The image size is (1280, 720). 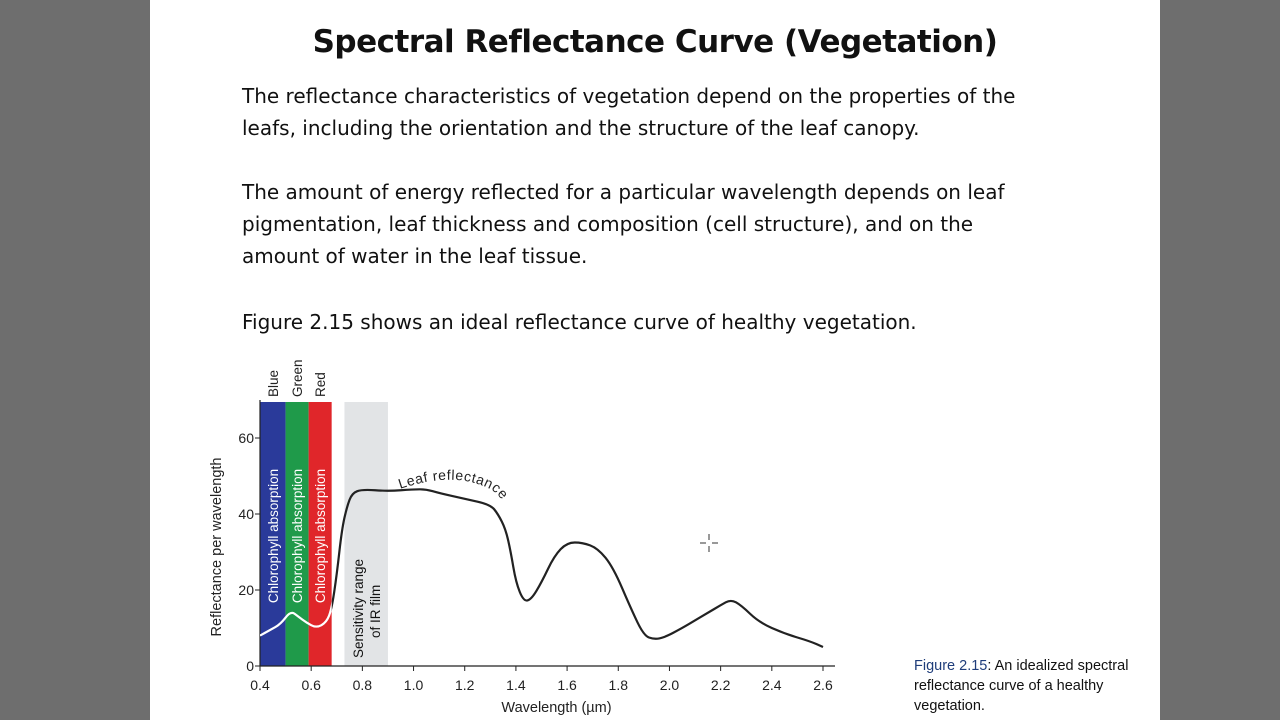 What do you see at coordinates (363, 685) in the screenshot?
I see `x-tick-label: 0.8` at bounding box center [363, 685].